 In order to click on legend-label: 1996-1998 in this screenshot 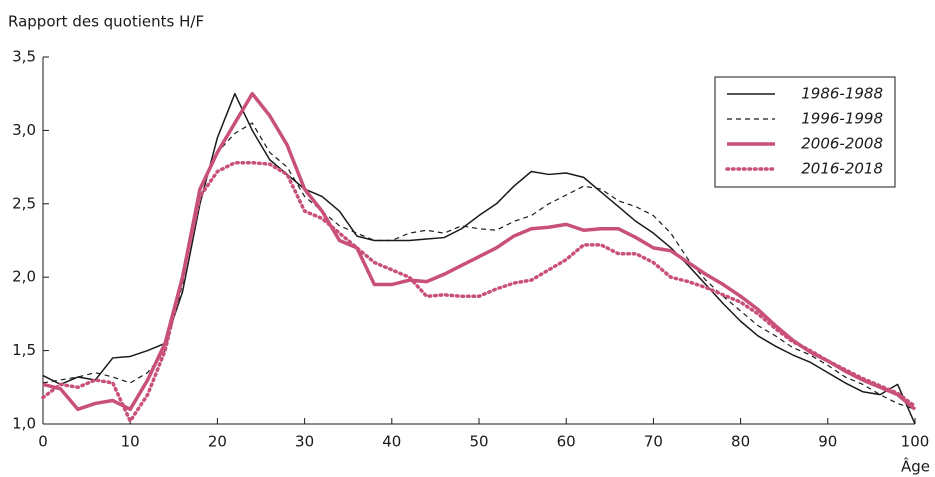, I will do `click(842, 119)`.